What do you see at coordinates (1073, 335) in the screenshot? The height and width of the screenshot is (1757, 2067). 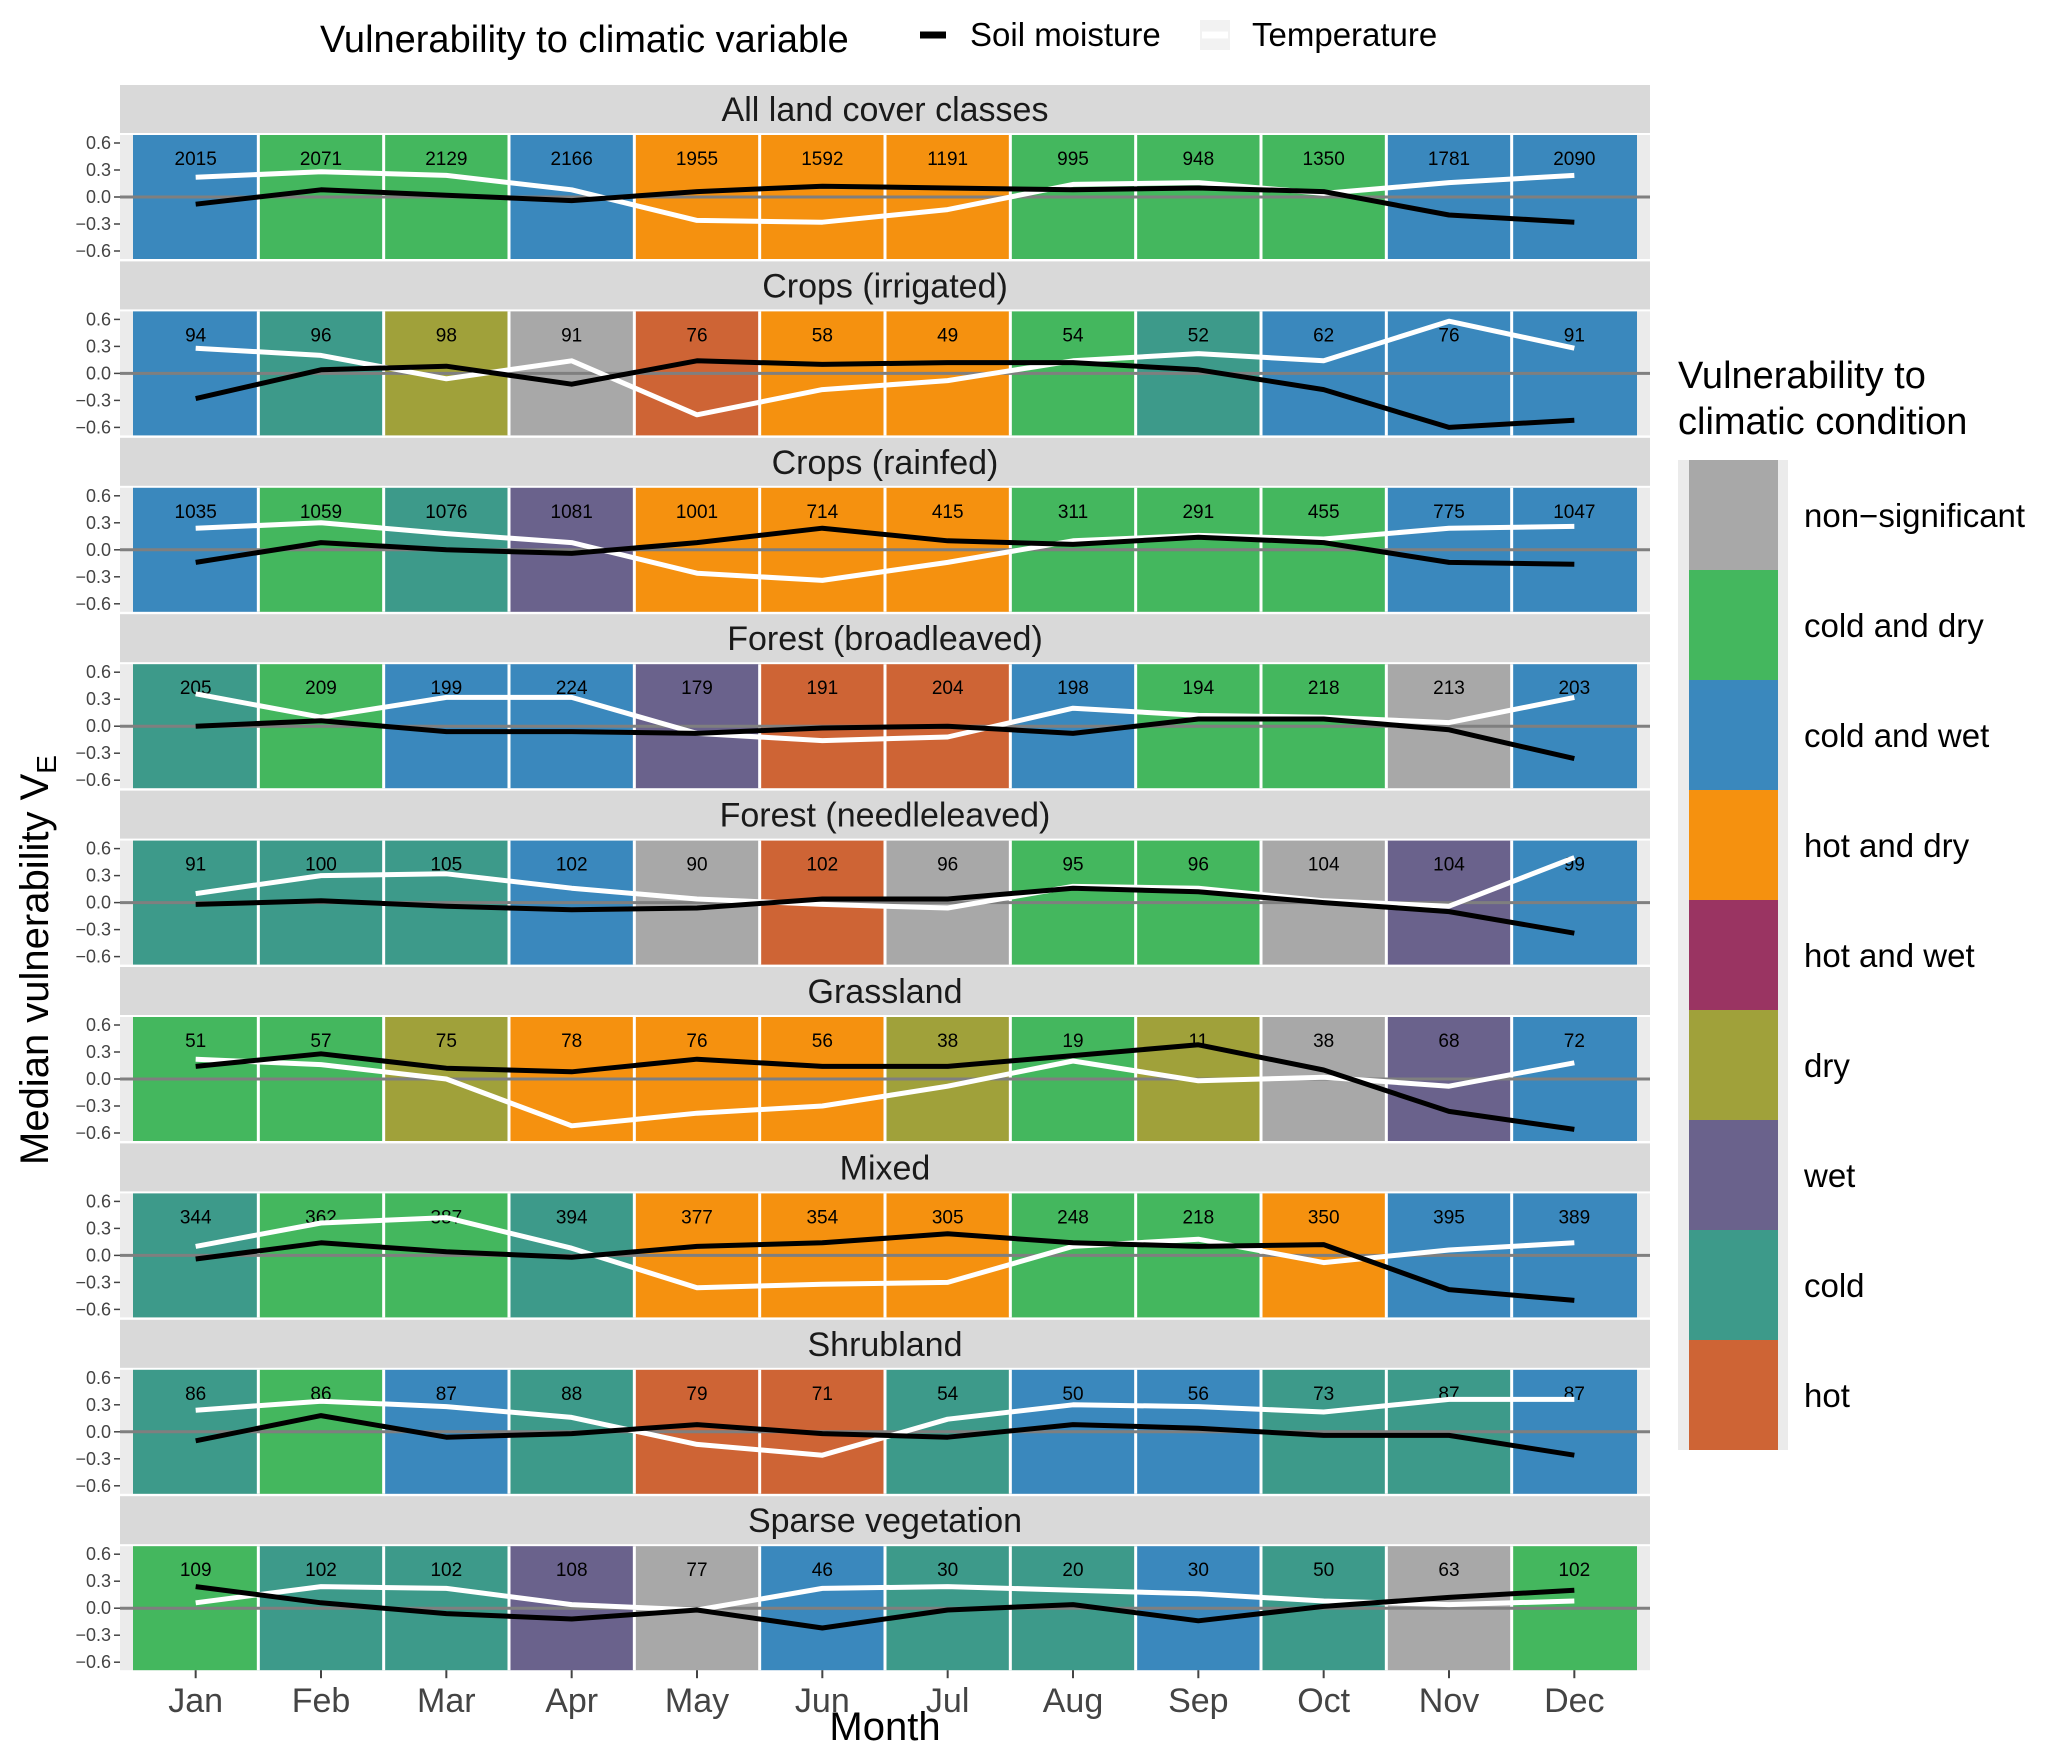 I see `count-label: 54` at bounding box center [1073, 335].